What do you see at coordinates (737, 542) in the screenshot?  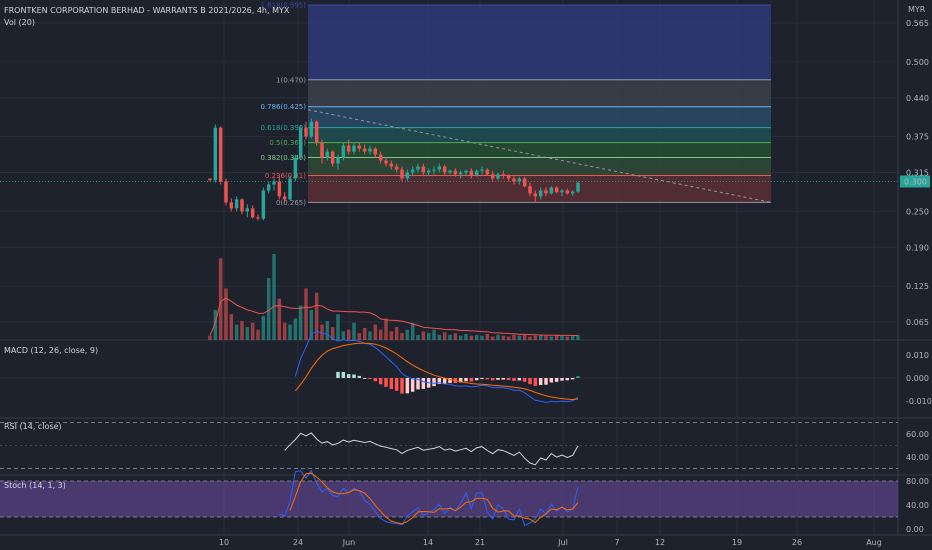 I see `time-tick-label: 19` at bounding box center [737, 542].